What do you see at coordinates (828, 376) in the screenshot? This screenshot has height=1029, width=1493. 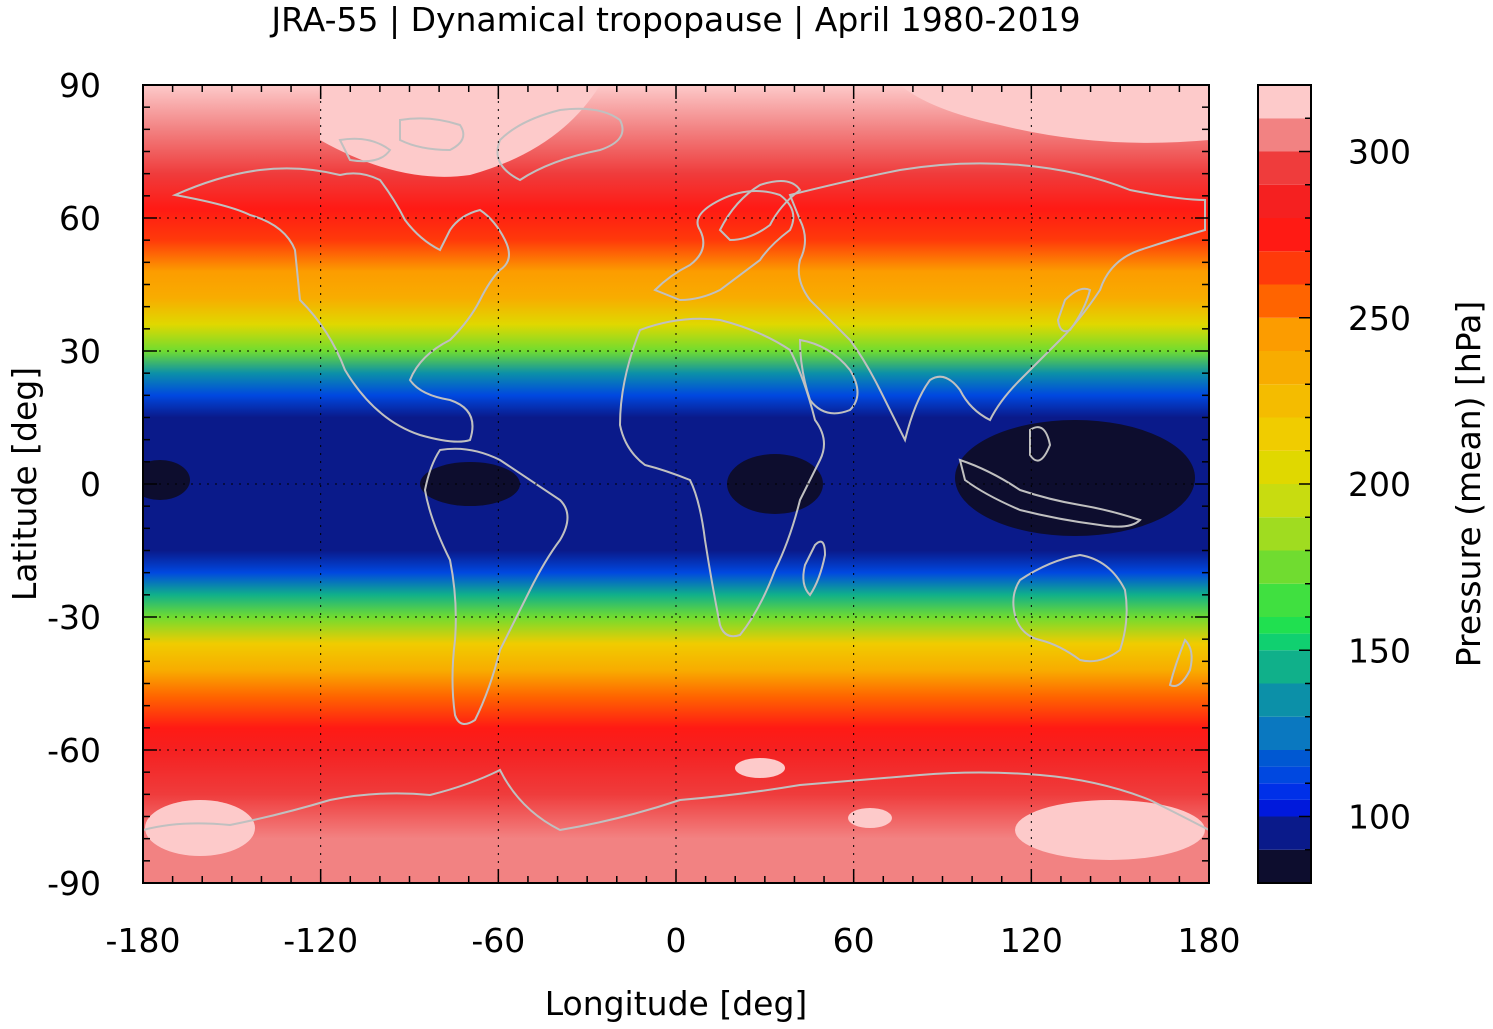 I see `coastline-arabia` at bounding box center [828, 376].